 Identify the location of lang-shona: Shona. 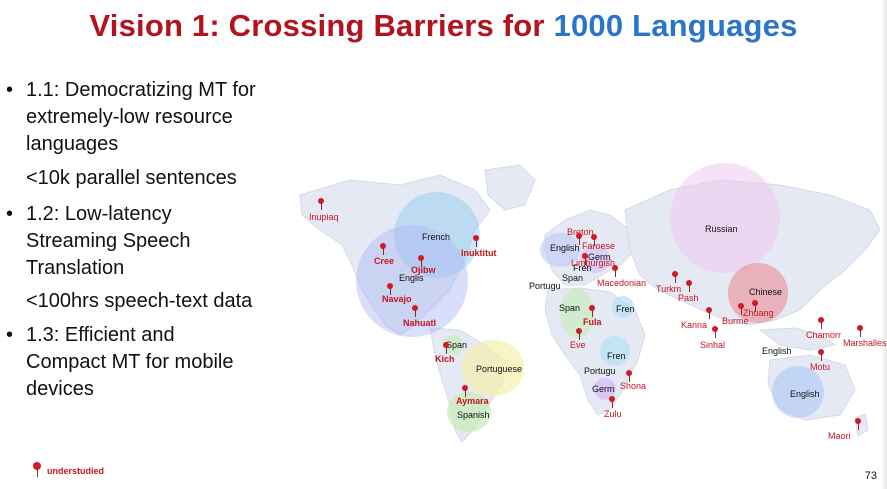
(633, 386).